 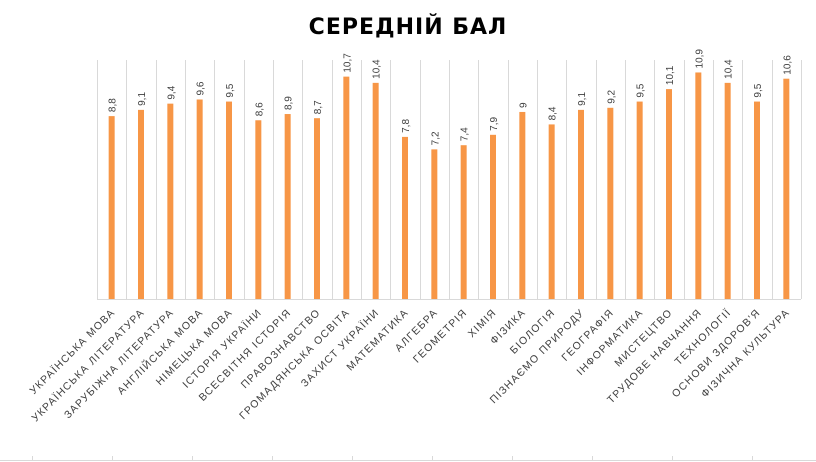 I want to click on data-label: 9,6, so click(x=201, y=88).